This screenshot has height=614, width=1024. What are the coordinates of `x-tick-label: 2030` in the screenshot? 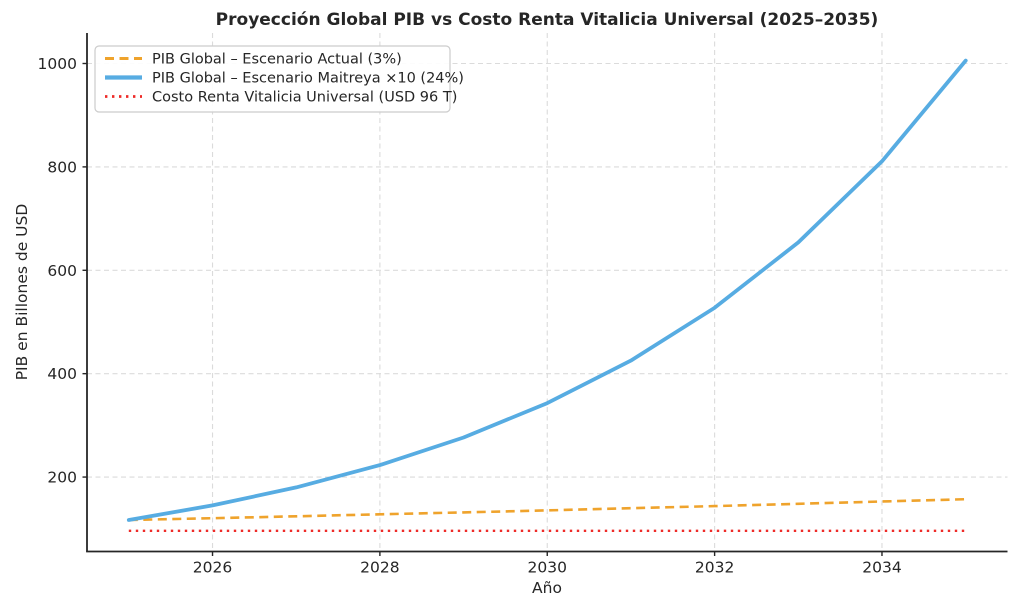 It's located at (547, 568).